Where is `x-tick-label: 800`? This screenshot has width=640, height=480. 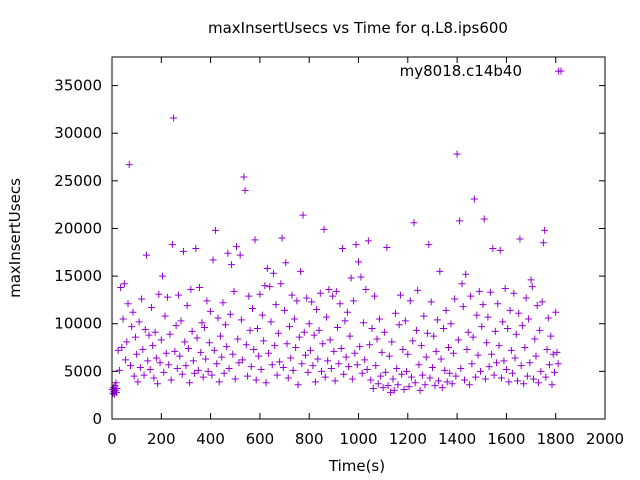 x-tick-label: 800 is located at coordinates (309, 439).